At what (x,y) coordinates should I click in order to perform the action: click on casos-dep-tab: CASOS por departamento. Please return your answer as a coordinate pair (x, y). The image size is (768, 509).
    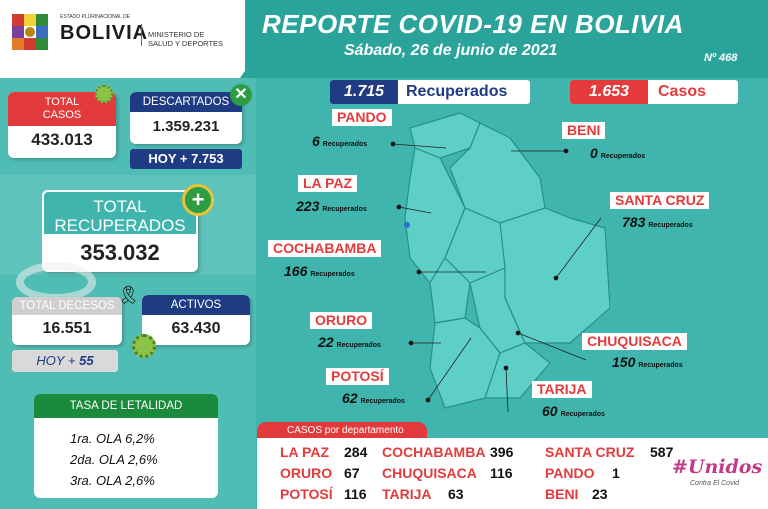
    Looking at the image, I should click on (342, 430).